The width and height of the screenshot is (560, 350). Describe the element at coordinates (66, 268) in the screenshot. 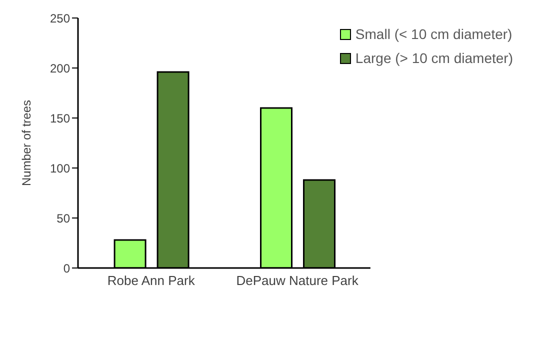

I see `y-tick-label: 0` at that location.